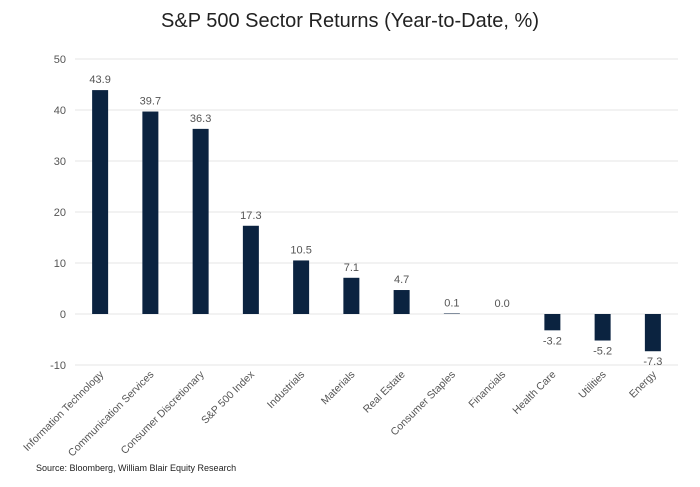 This screenshot has width=700, height=487. What do you see at coordinates (64, 411) in the screenshot?
I see `x-tick-label: Information Technology` at bounding box center [64, 411].